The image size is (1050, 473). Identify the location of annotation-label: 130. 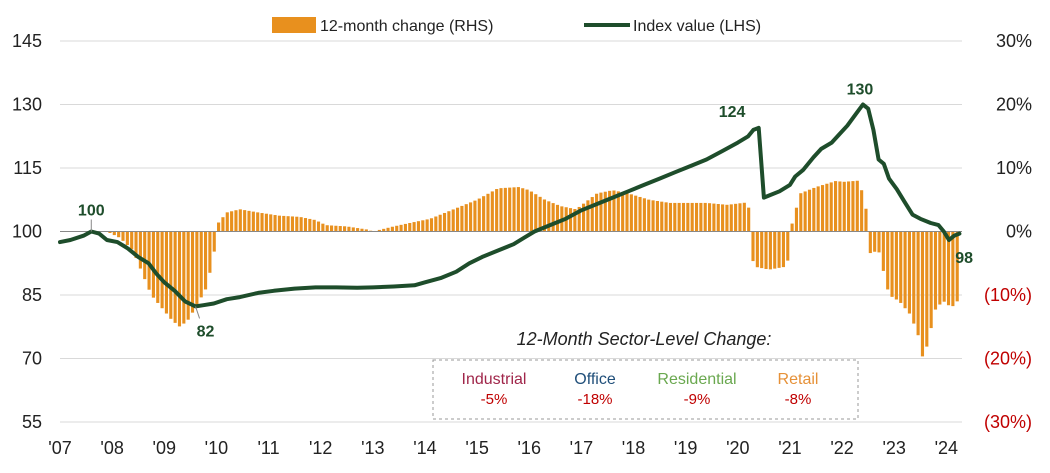
(860, 90).